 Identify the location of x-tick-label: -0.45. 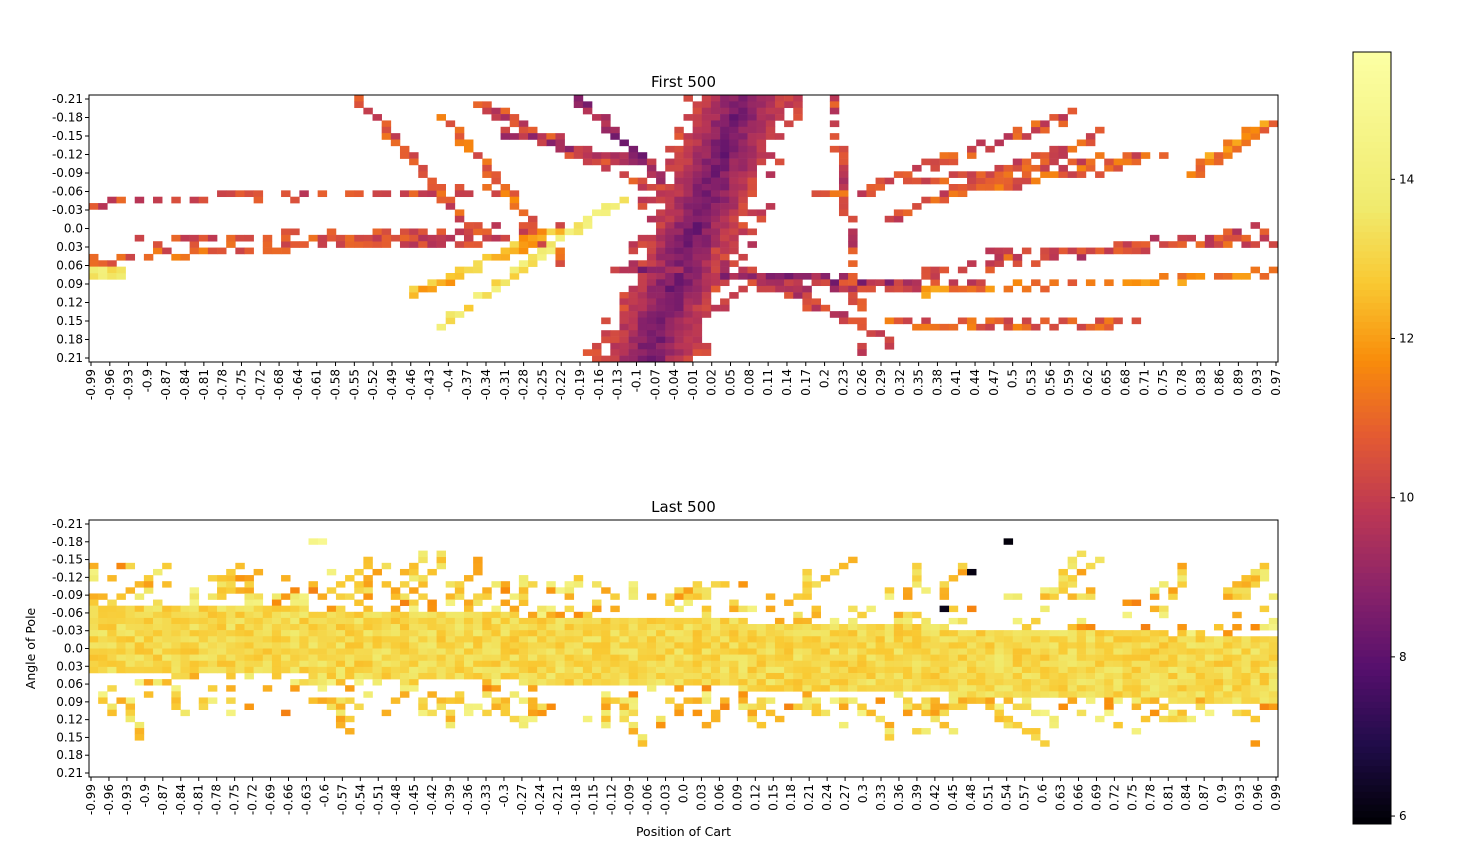
(414, 799).